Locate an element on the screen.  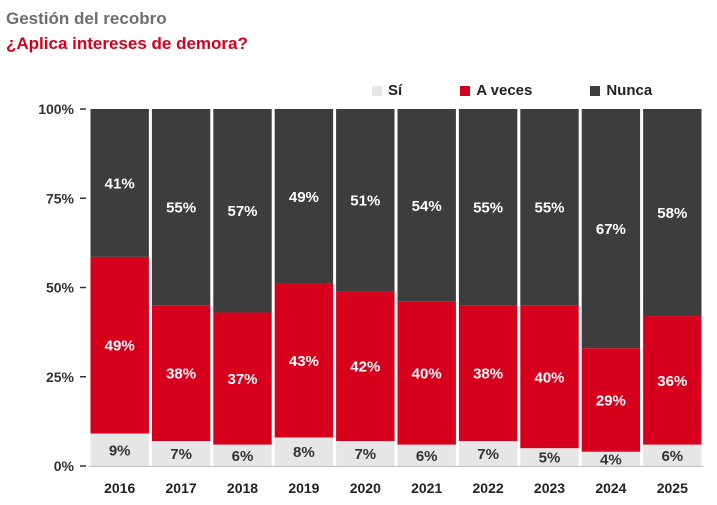
data-label-a-veces: 29% is located at coordinates (611, 400).